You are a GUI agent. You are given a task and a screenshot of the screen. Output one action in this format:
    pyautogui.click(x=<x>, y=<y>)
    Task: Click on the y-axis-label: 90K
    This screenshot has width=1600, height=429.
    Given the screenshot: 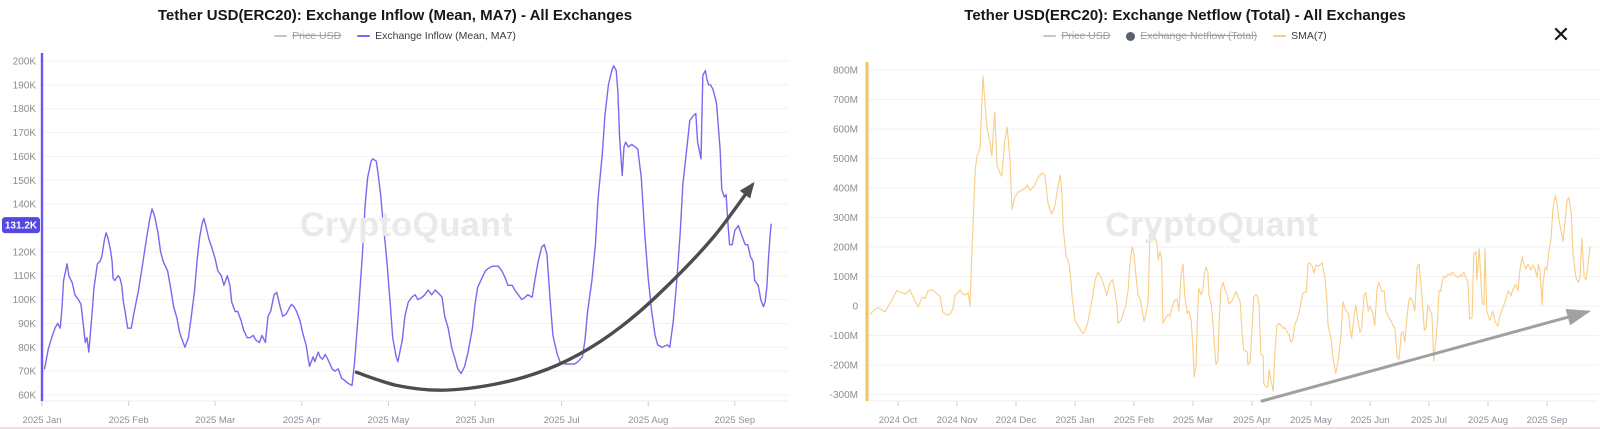 What is the action you would take?
    pyautogui.click(x=27, y=324)
    